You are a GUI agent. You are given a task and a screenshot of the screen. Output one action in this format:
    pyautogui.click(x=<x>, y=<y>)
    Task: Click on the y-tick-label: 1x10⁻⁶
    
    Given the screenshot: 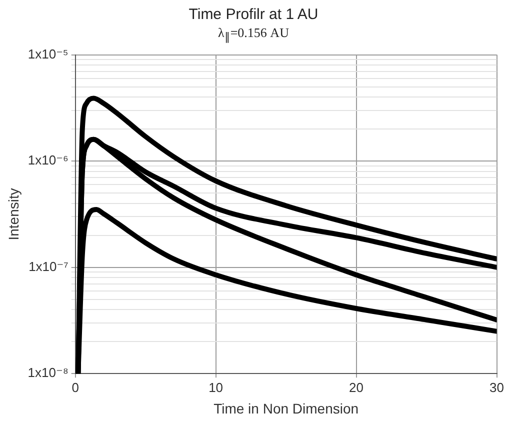 What is the action you would take?
    pyautogui.click(x=48, y=160)
    